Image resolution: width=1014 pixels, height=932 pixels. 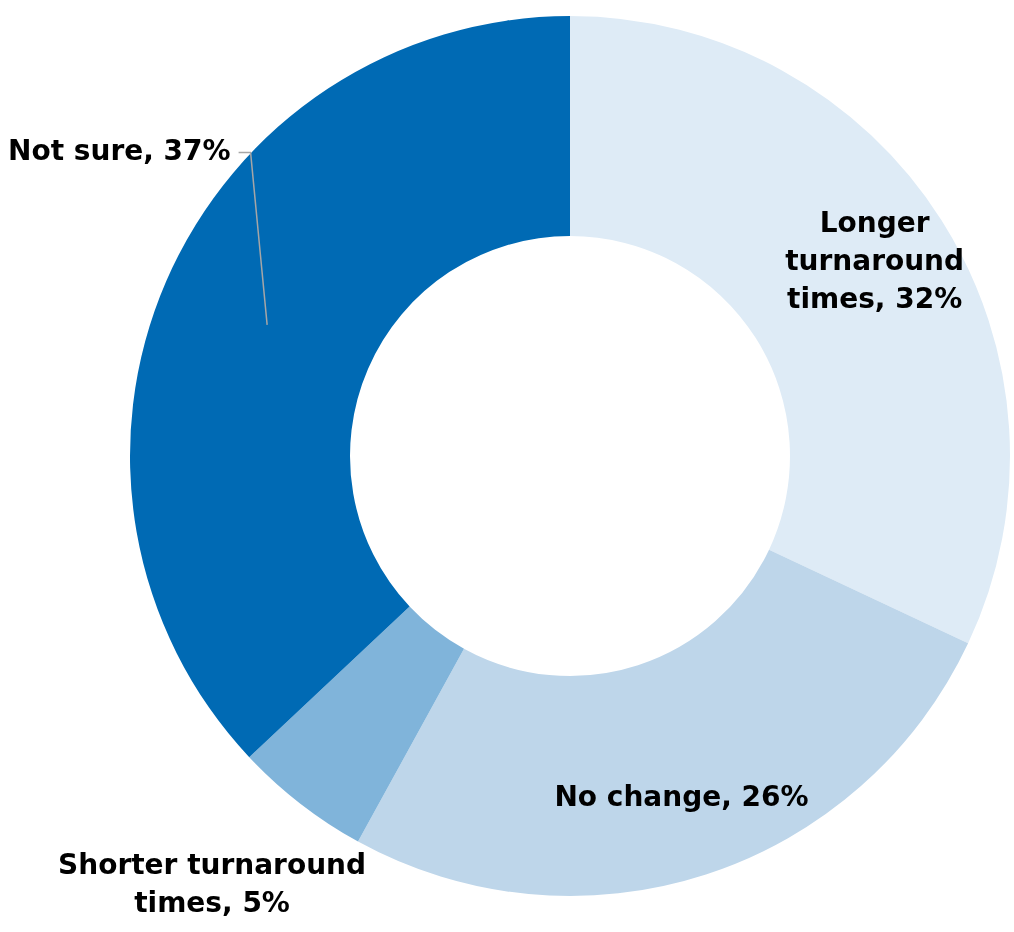 What do you see at coordinates (119, 150) in the screenshot?
I see `slice-label: Not sure, 37%` at bounding box center [119, 150].